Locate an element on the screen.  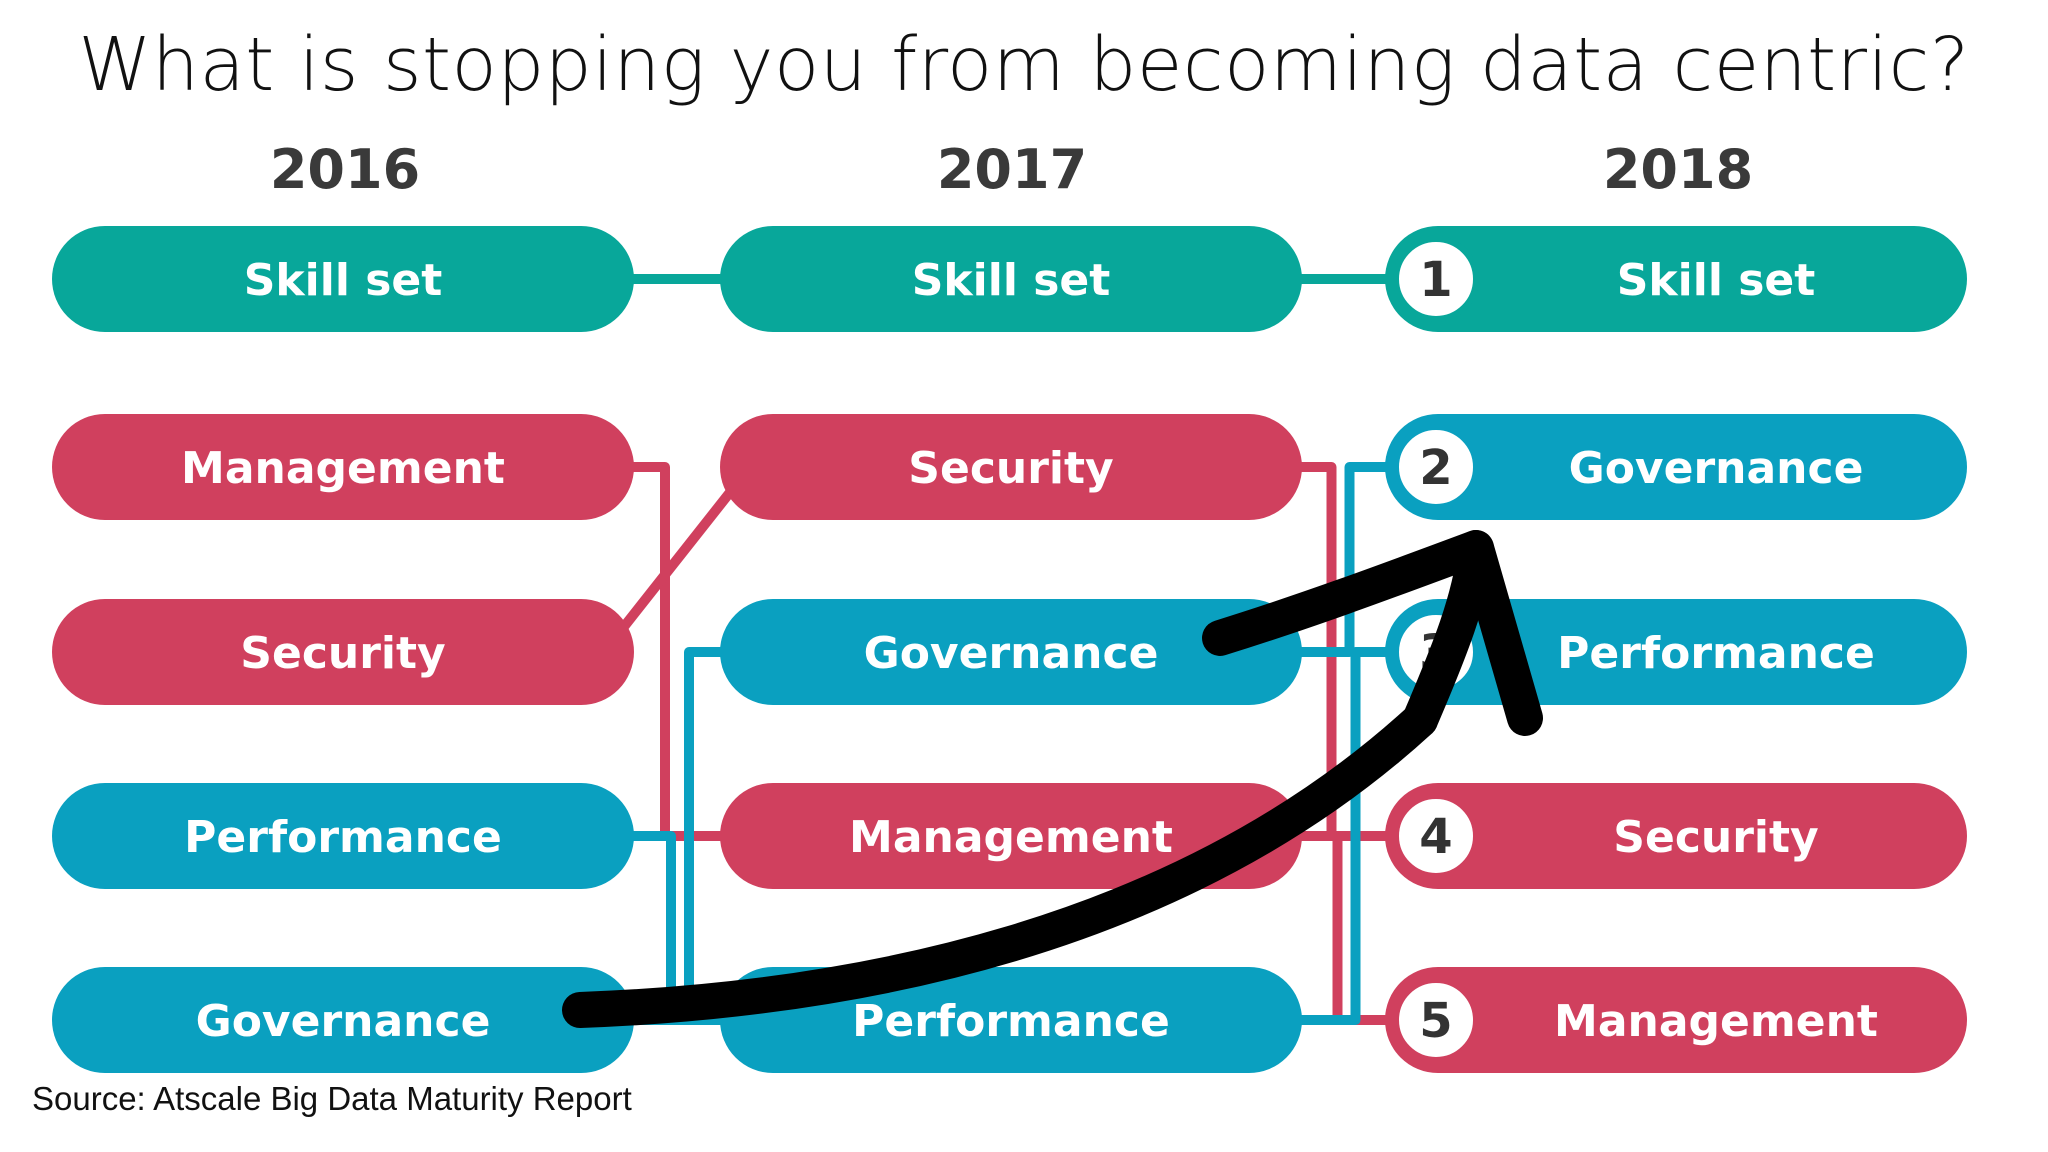
rank-number: 1 is located at coordinates (1435, 280).